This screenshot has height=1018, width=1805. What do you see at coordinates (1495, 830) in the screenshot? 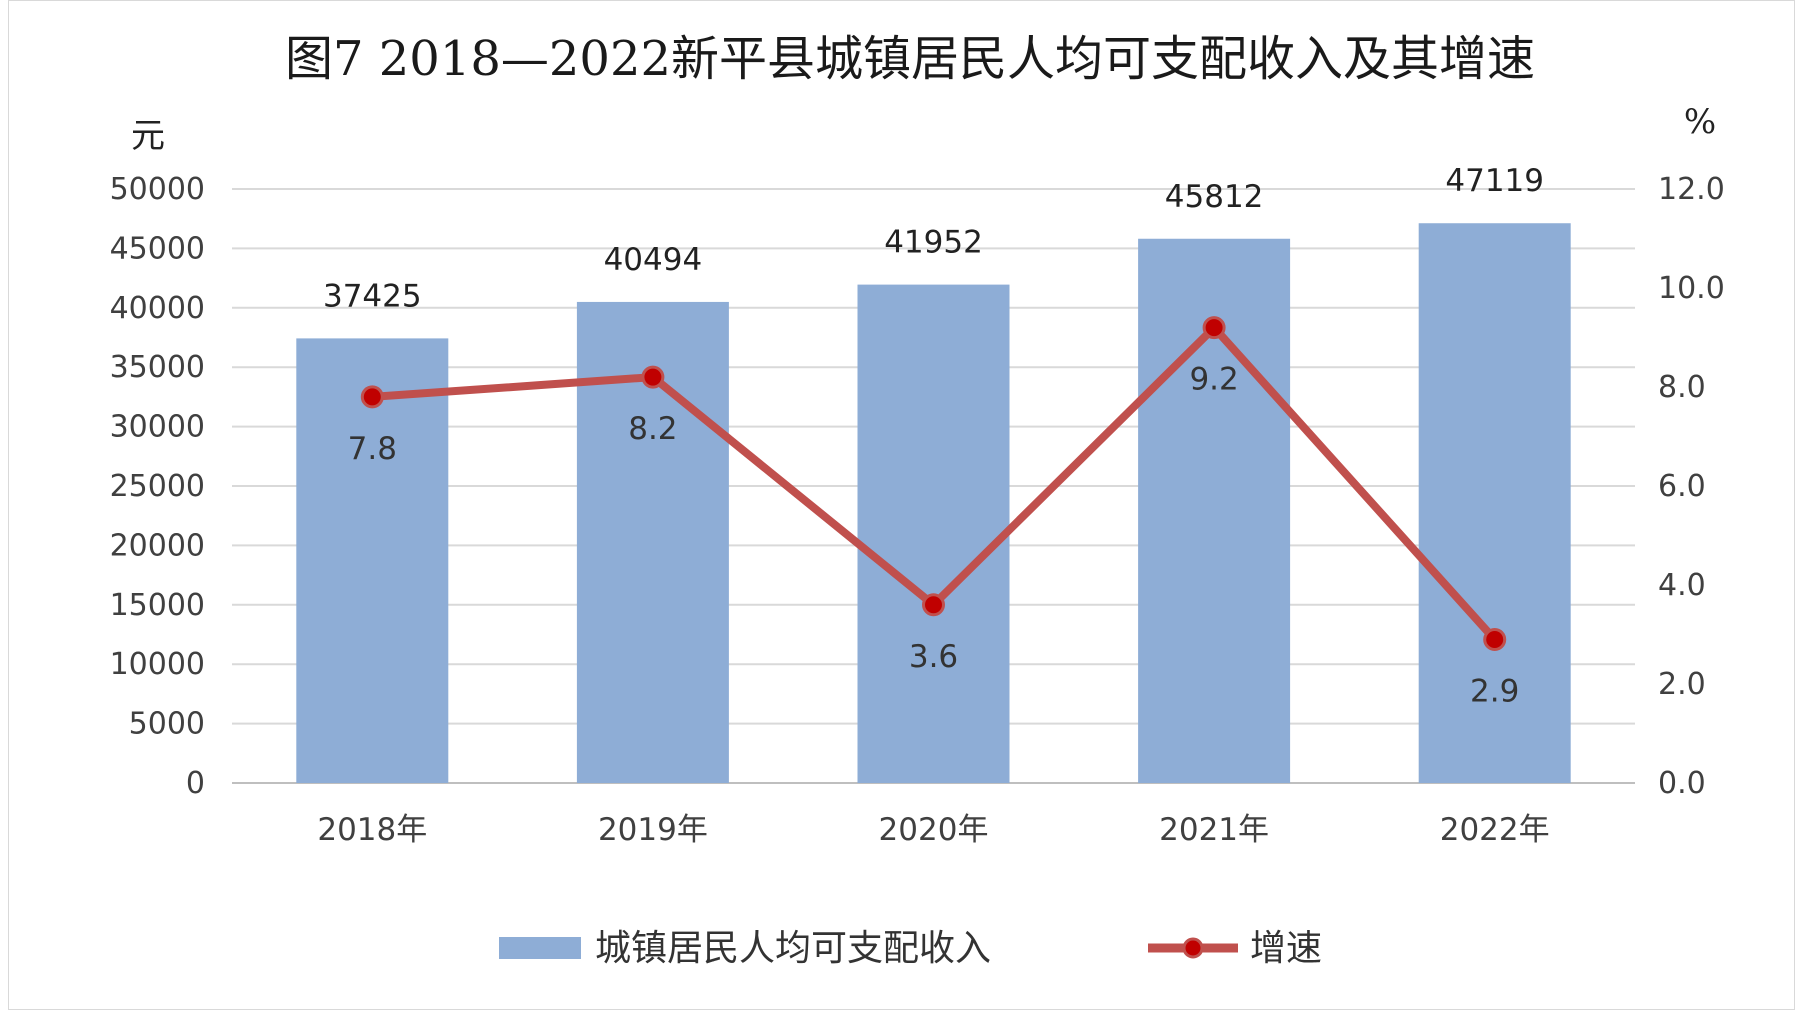
I see `category-label: 2022年` at bounding box center [1495, 830].